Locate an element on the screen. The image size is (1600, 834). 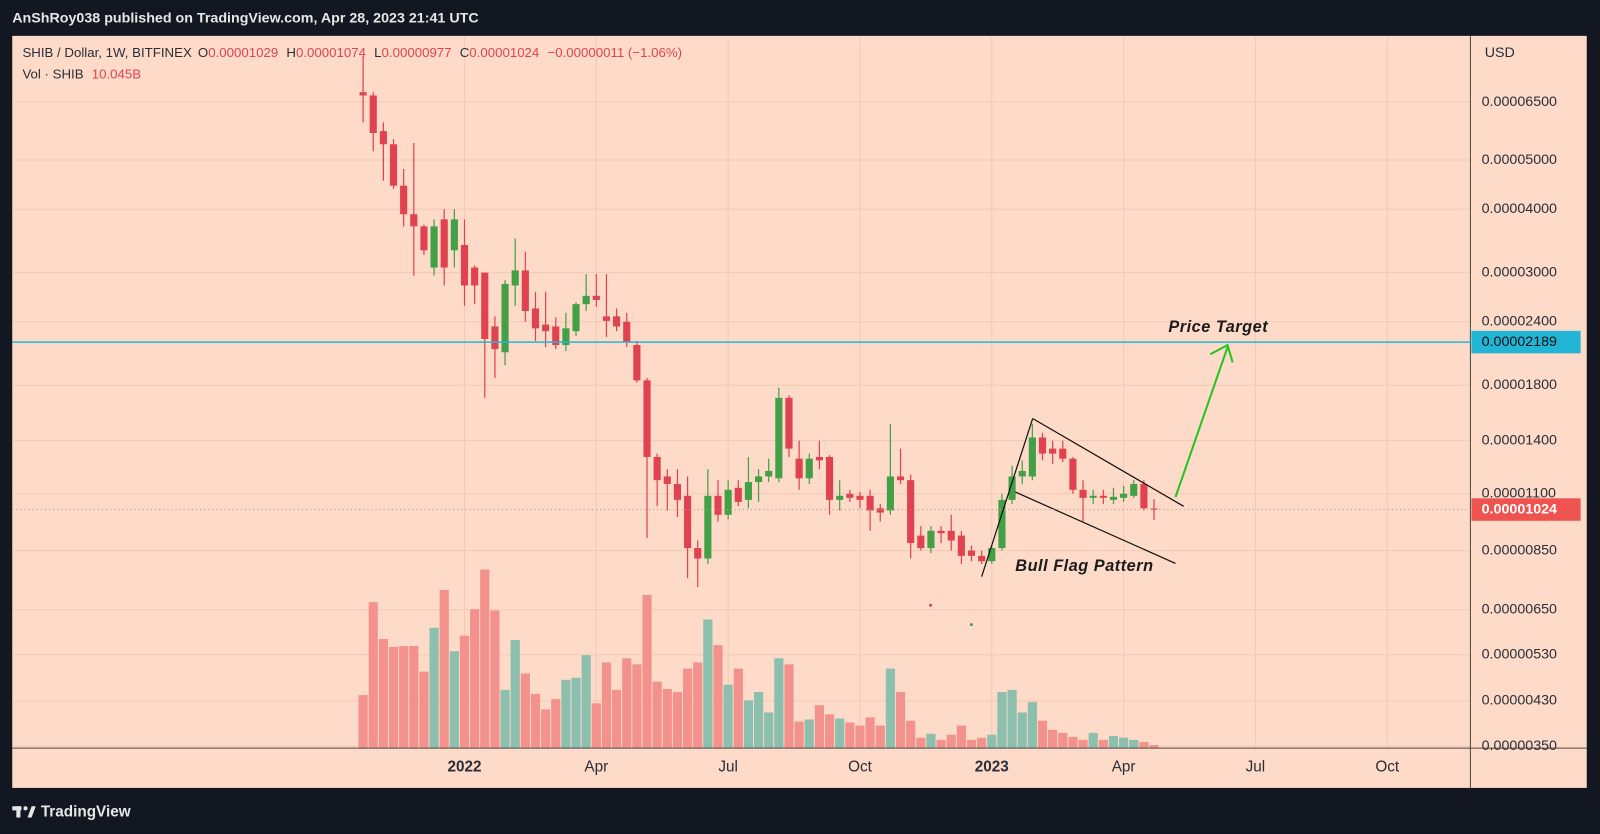
y-tick-label: 0.00000850 is located at coordinates (1519, 550).